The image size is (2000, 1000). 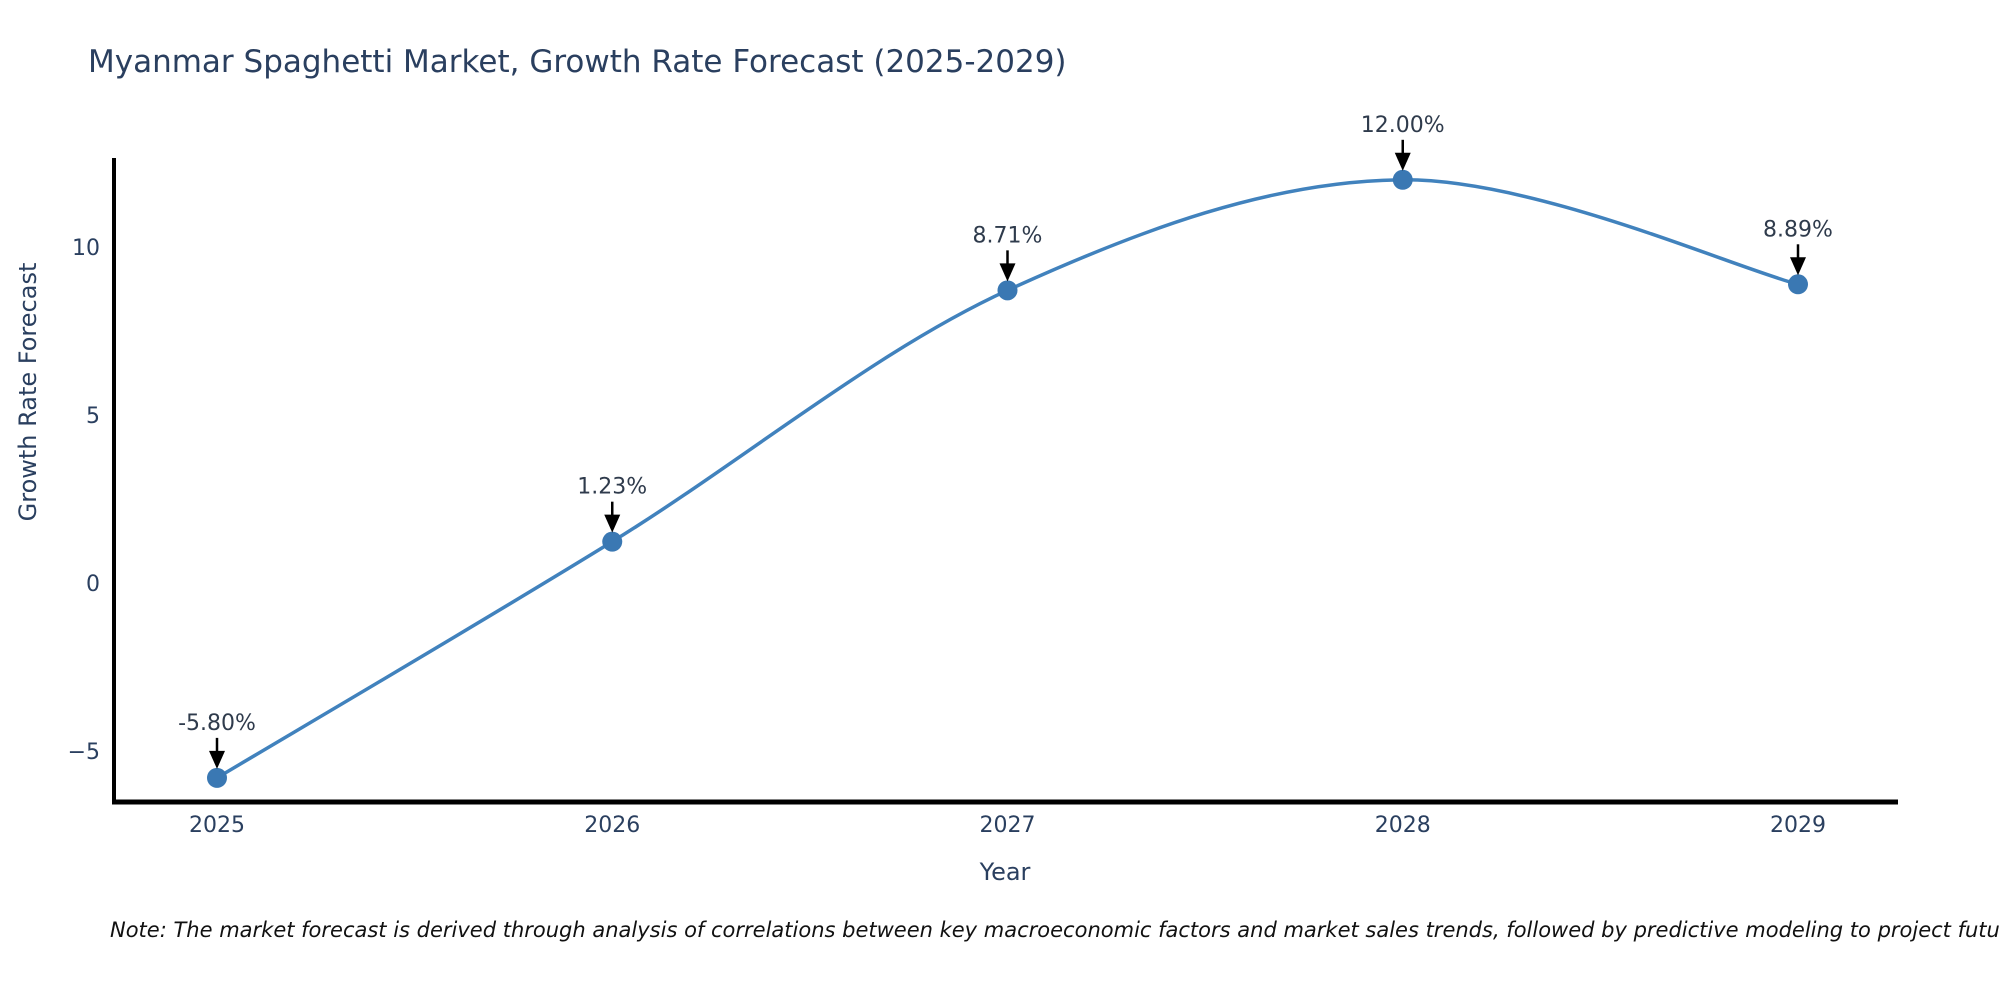 I want to click on x-tick-label: 2026, so click(x=612, y=825).